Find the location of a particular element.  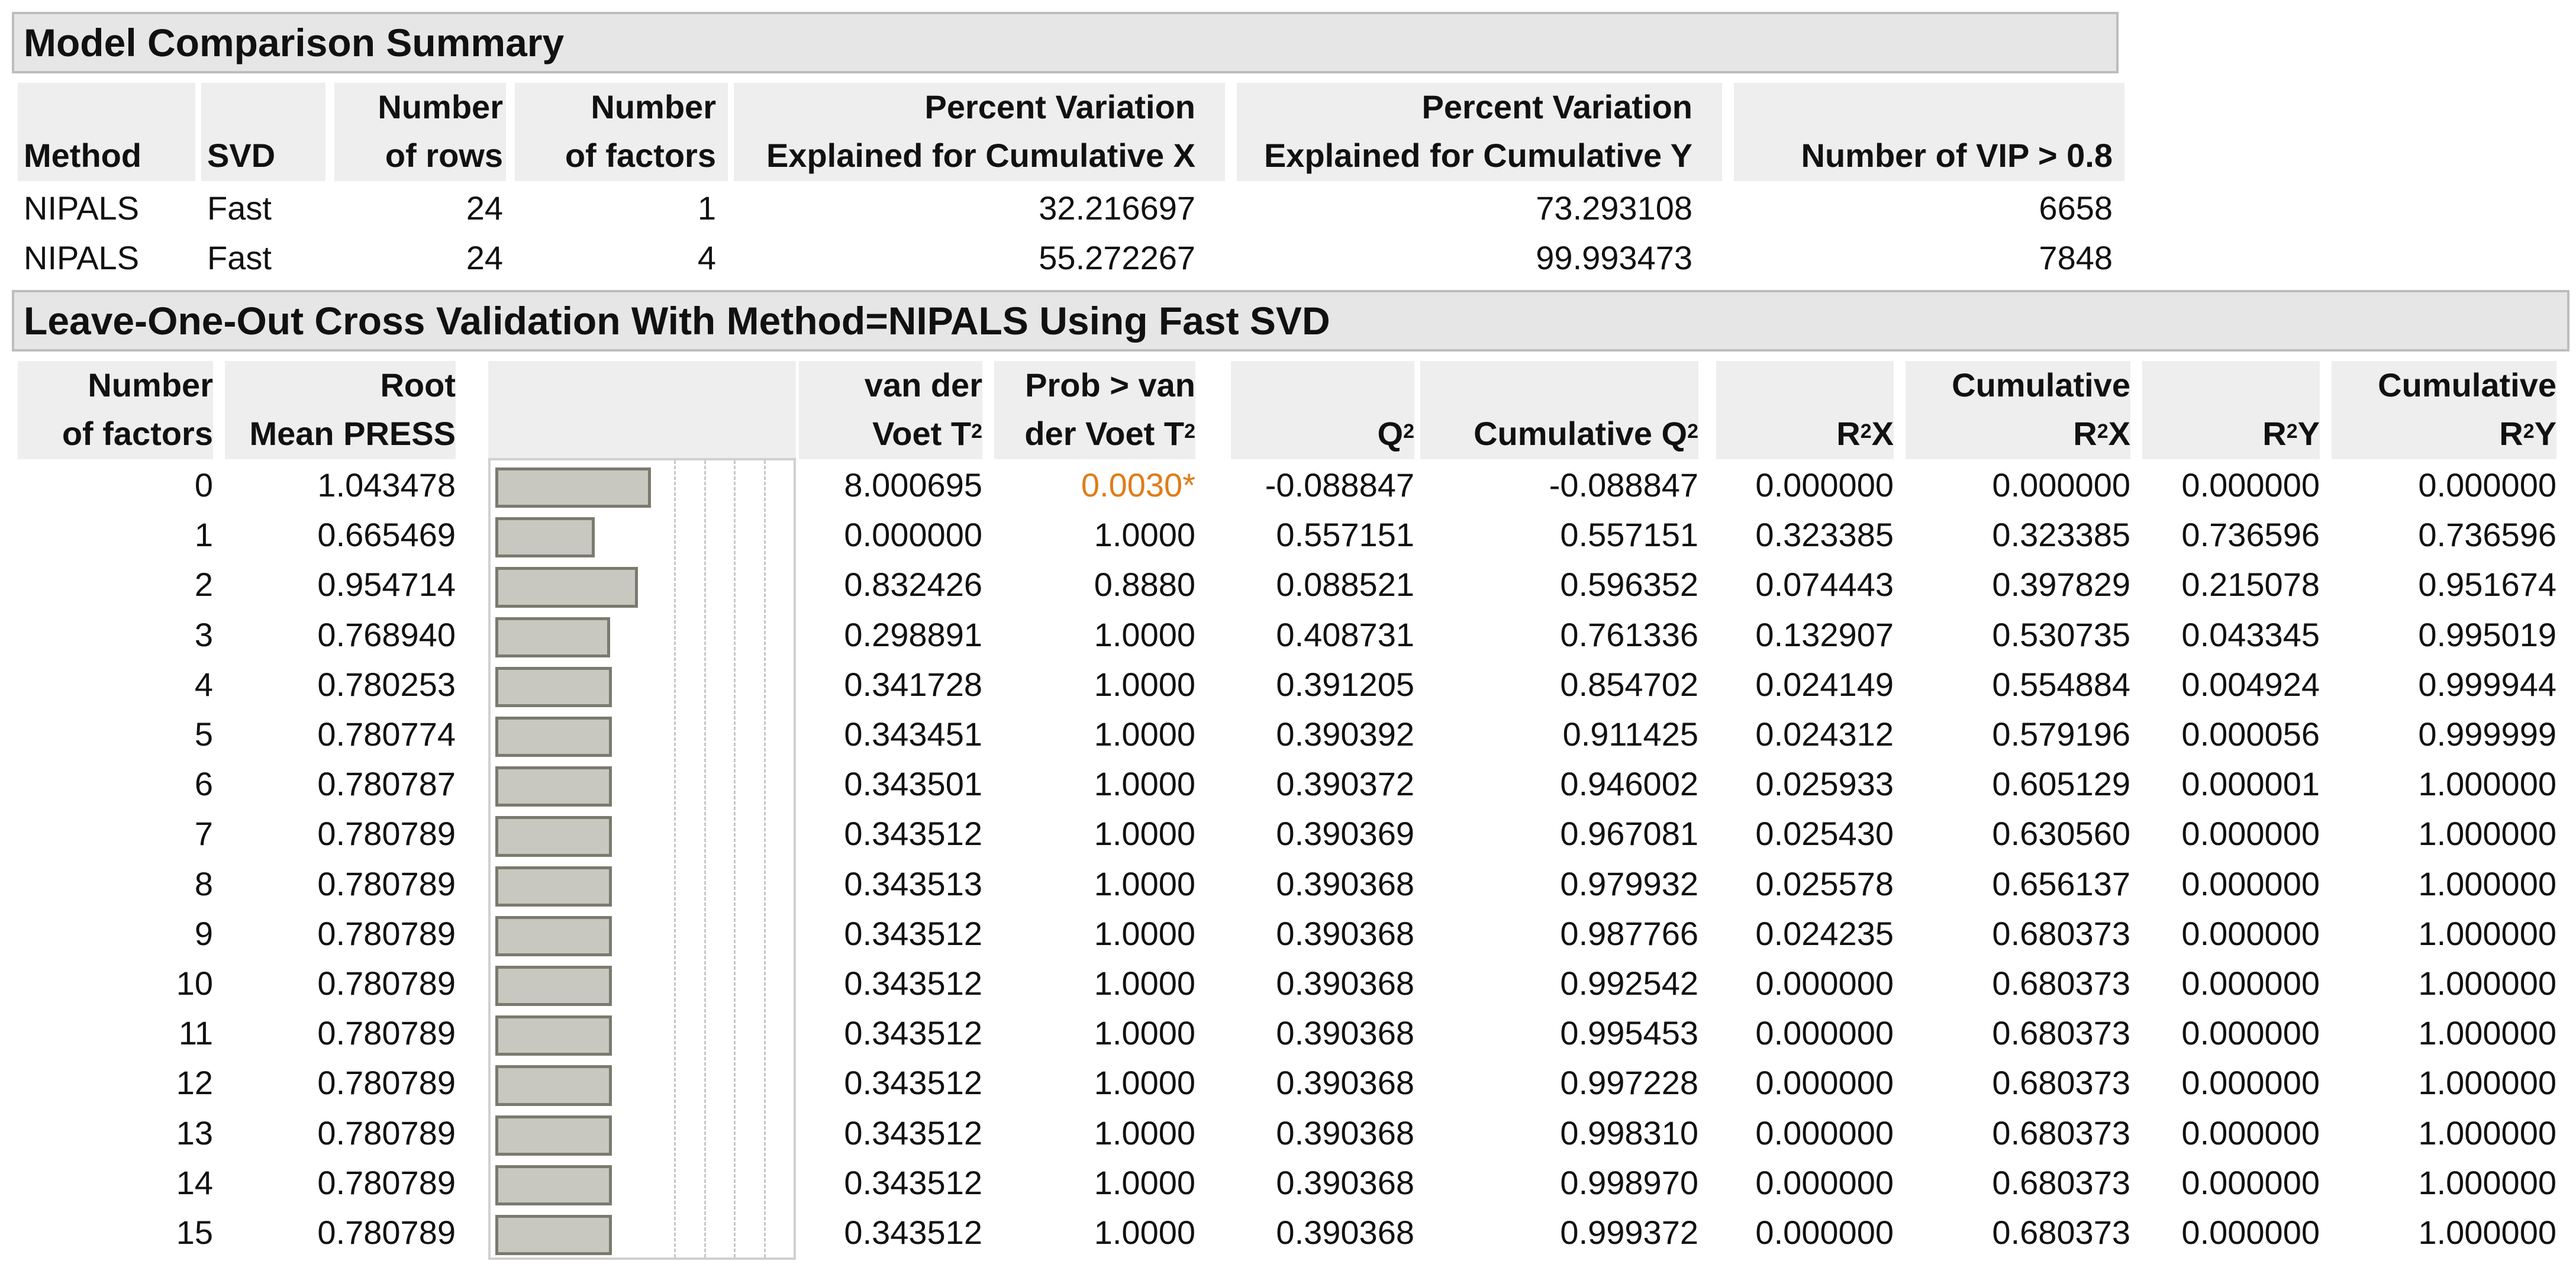

press-bar-chart is located at coordinates (642, 859).